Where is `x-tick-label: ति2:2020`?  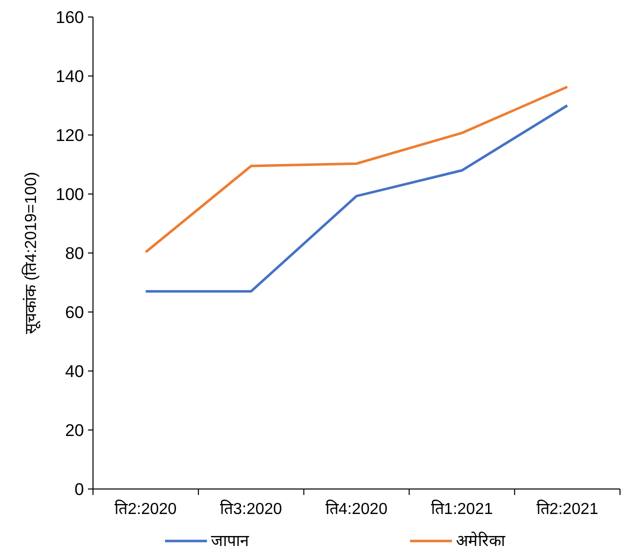
x-tick-label: ति2:2020 is located at coordinates (145, 508).